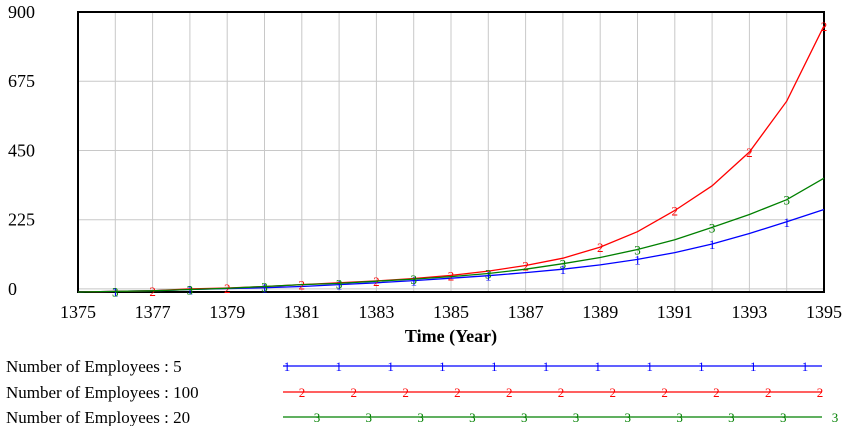 Image resolution: width=850 pixels, height=426 pixels. I want to click on y-tick-label: 0, so click(12, 289).